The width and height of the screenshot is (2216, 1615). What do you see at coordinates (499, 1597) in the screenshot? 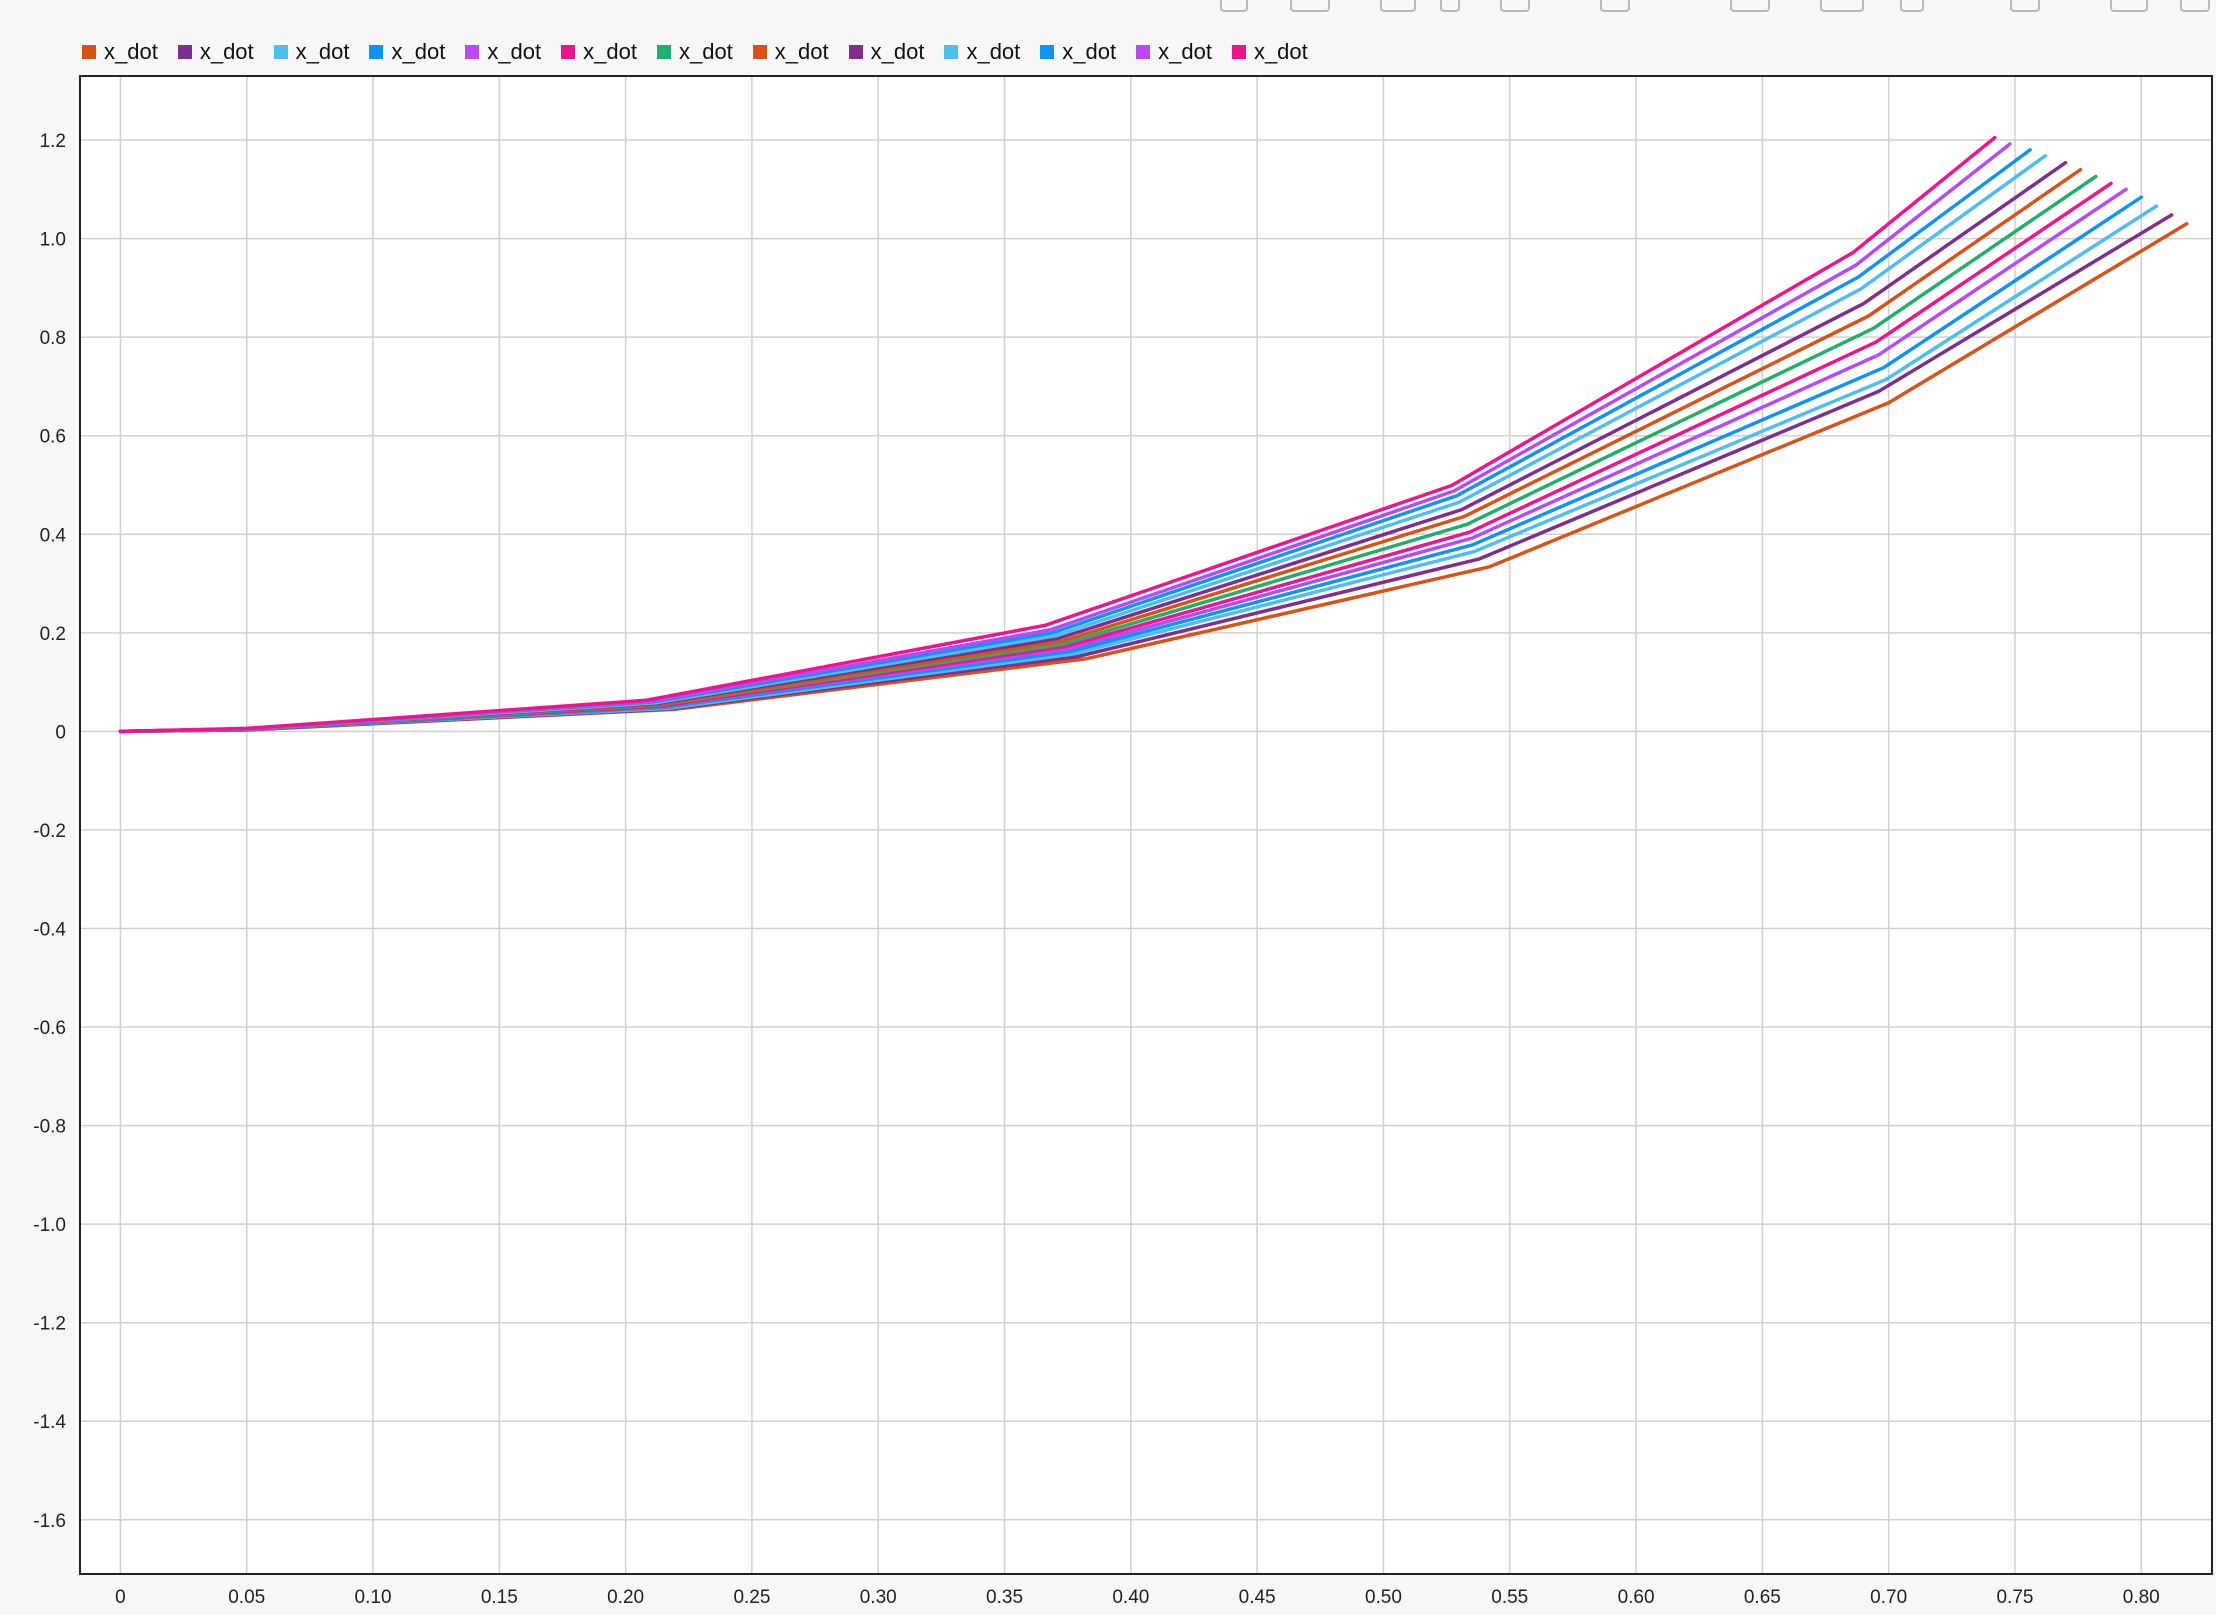
I see `x-tick-label: 0.15` at bounding box center [499, 1597].